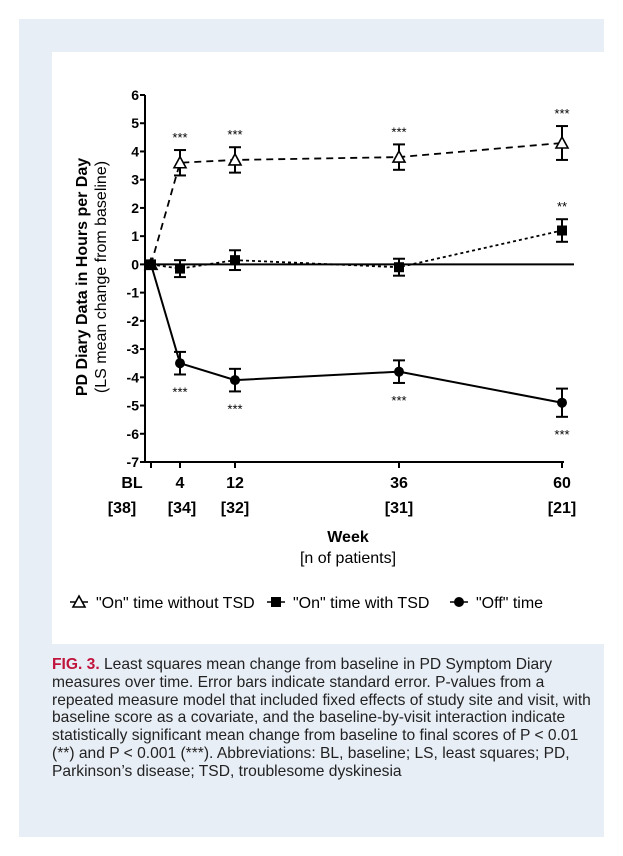 This screenshot has width=623, height=856. I want to click on y-tick-label: -1, so click(133, 293).